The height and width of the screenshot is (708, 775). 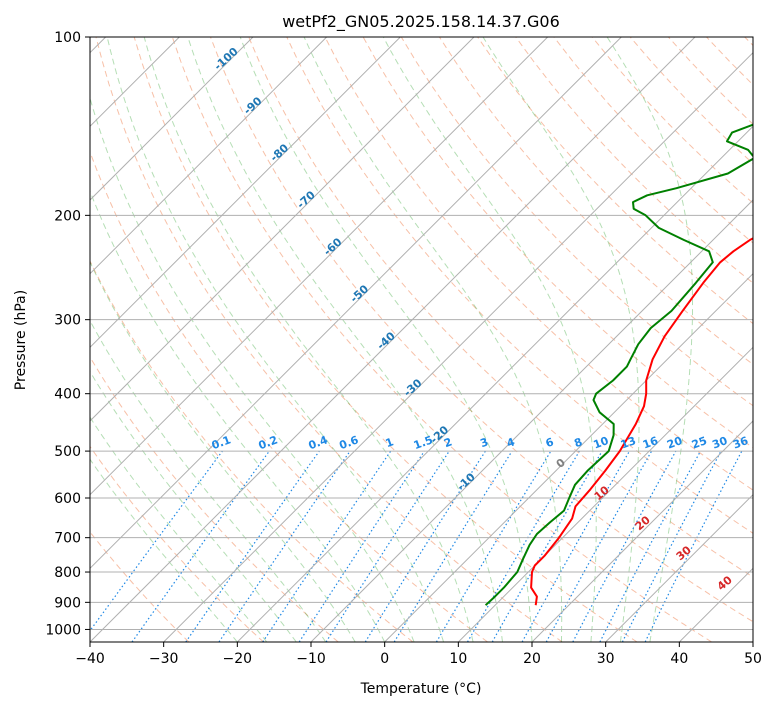 What do you see at coordinates (484, 442) in the screenshot?
I see `mixing-ratio-label: 3` at bounding box center [484, 442].